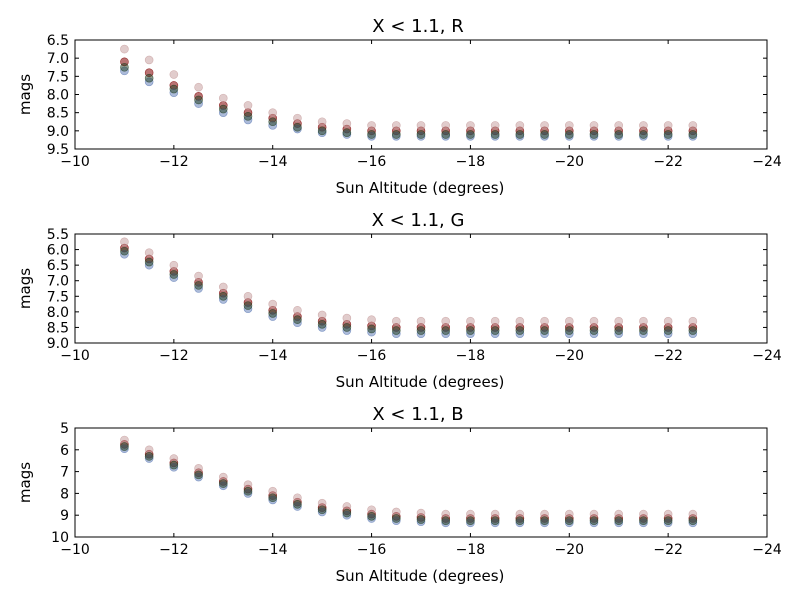 This screenshot has height=600, width=800. Describe the element at coordinates (421, 550) in the screenshot. I see `x-tick-labels: −10 −12 −14 −16 −18 −20 −22 −24` at that location.